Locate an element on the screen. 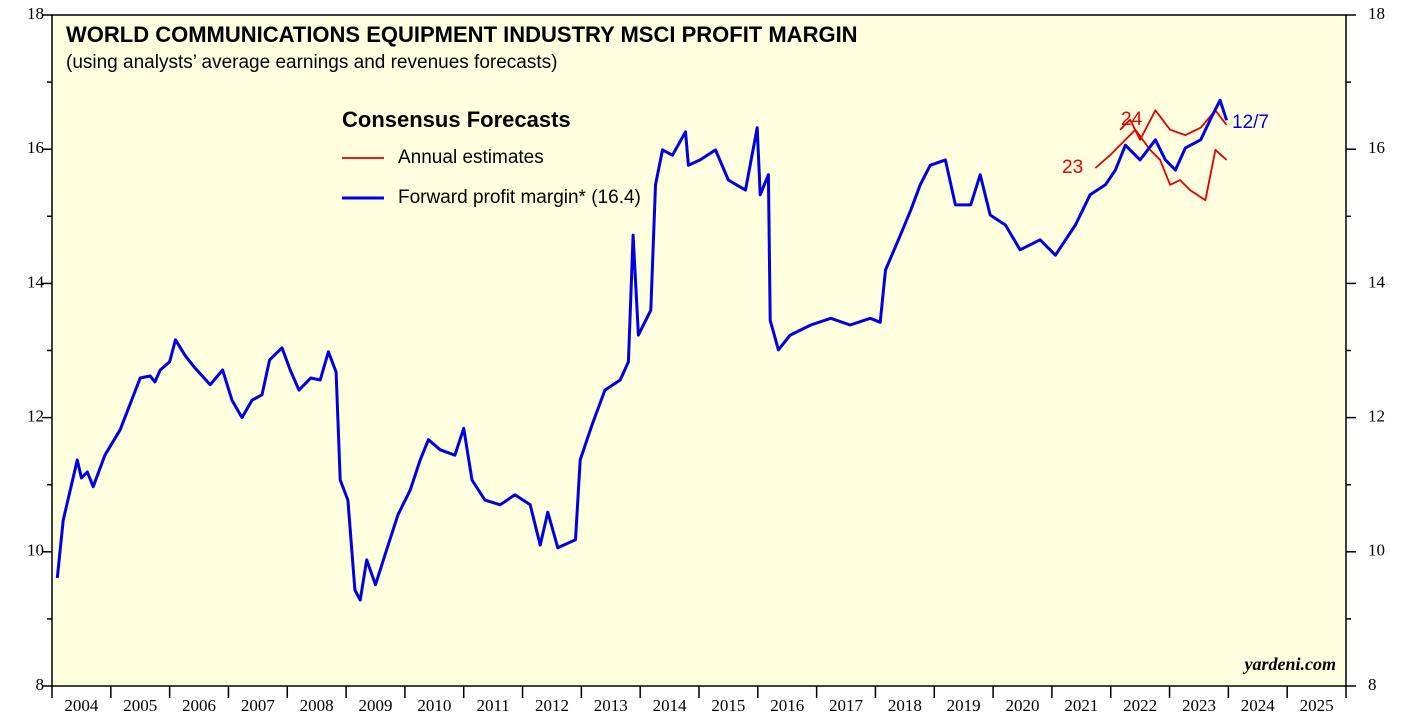 The width and height of the screenshot is (1407, 717). x-tick-label: 2023 is located at coordinates (1199, 705).